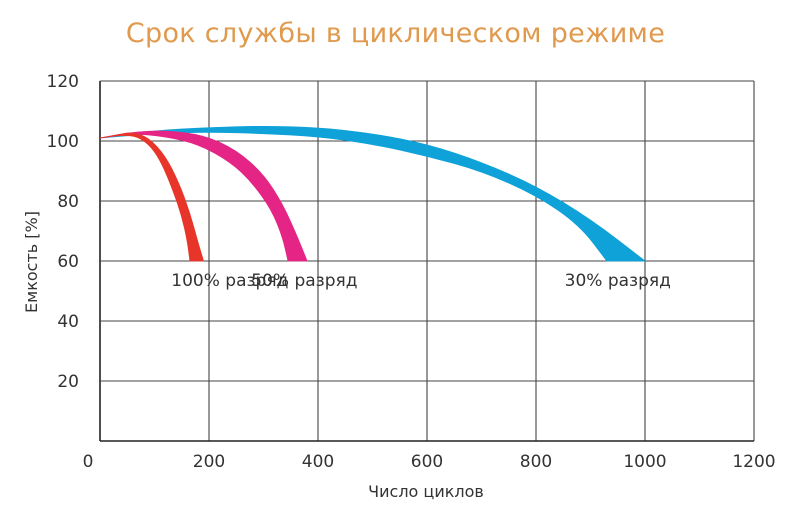  I want to click on x-tick-label: 0, so click(88, 462).